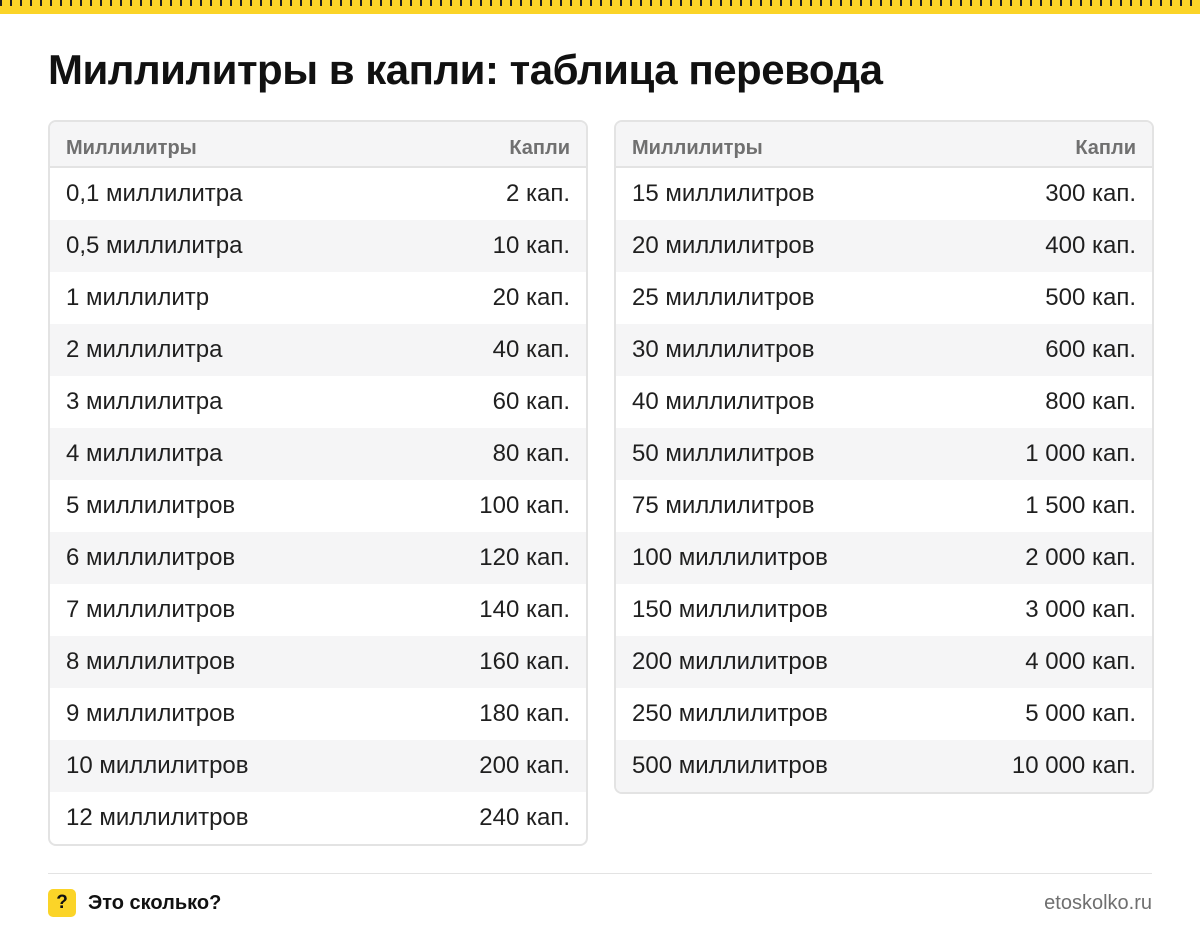 Image resolution: width=1200 pixels, height=937 pixels. I want to click on table-row: 30 миллилитров 600 кап., so click(884, 350).